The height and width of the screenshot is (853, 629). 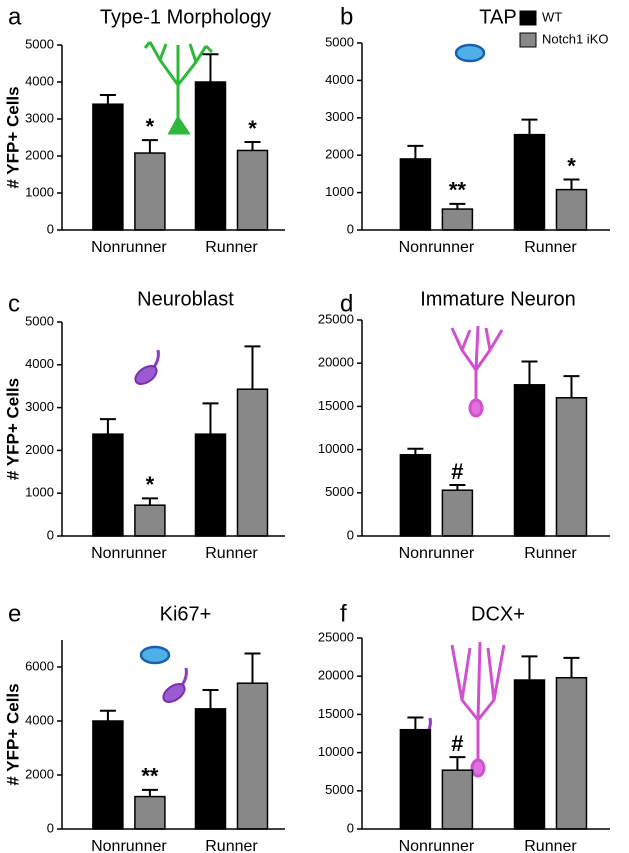 What do you see at coordinates (343, 613) in the screenshot?
I see `panel-label: f` at bounding box center [343, 613].